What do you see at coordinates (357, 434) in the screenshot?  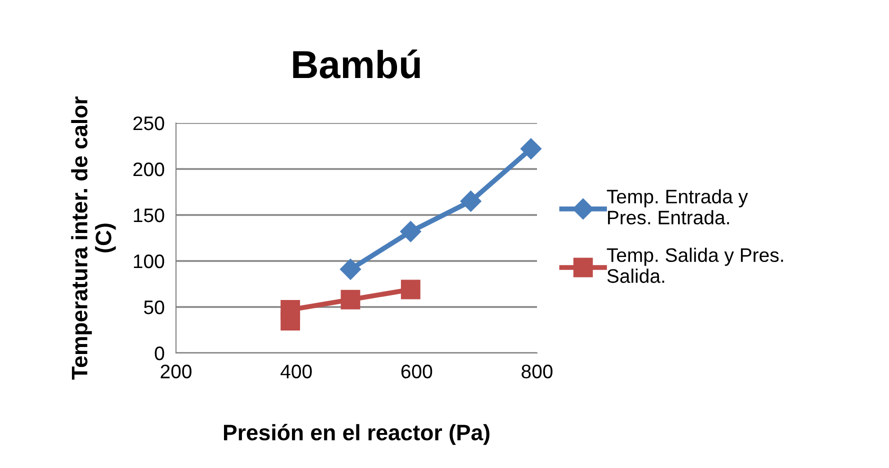 I see `x-axis-title: Presión en el reactor (Pa)` at bounding box center [357, 434].